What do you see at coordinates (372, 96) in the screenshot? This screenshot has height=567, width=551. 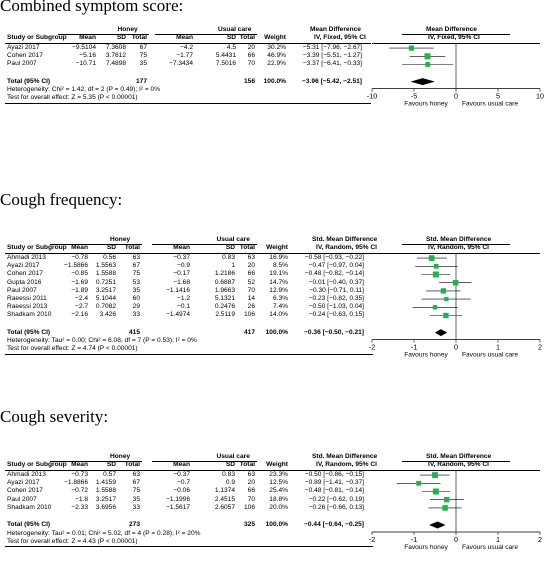 I see `x-tick-label: -10` at bounding box center [372, 96].